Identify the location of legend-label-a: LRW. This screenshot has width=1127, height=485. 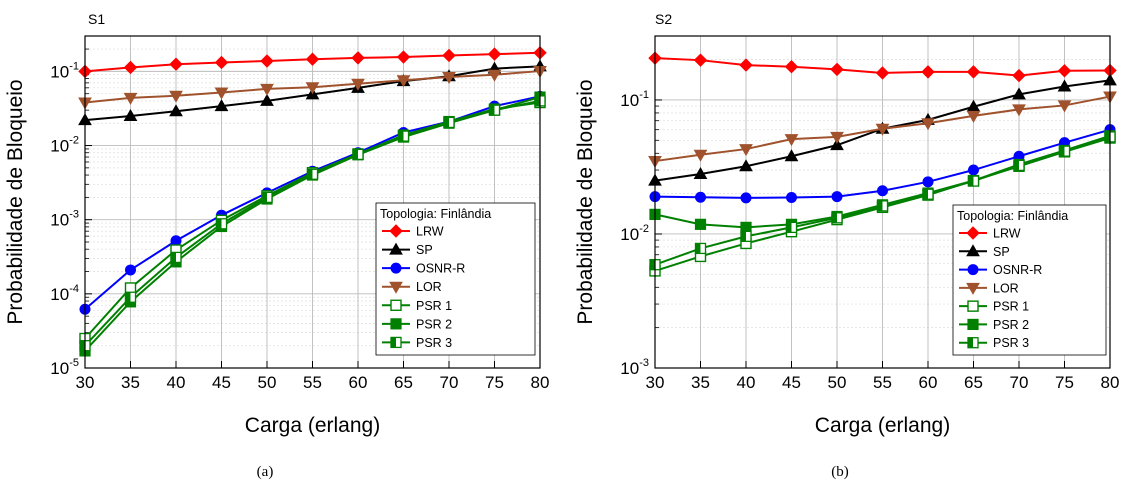
(430, 232).